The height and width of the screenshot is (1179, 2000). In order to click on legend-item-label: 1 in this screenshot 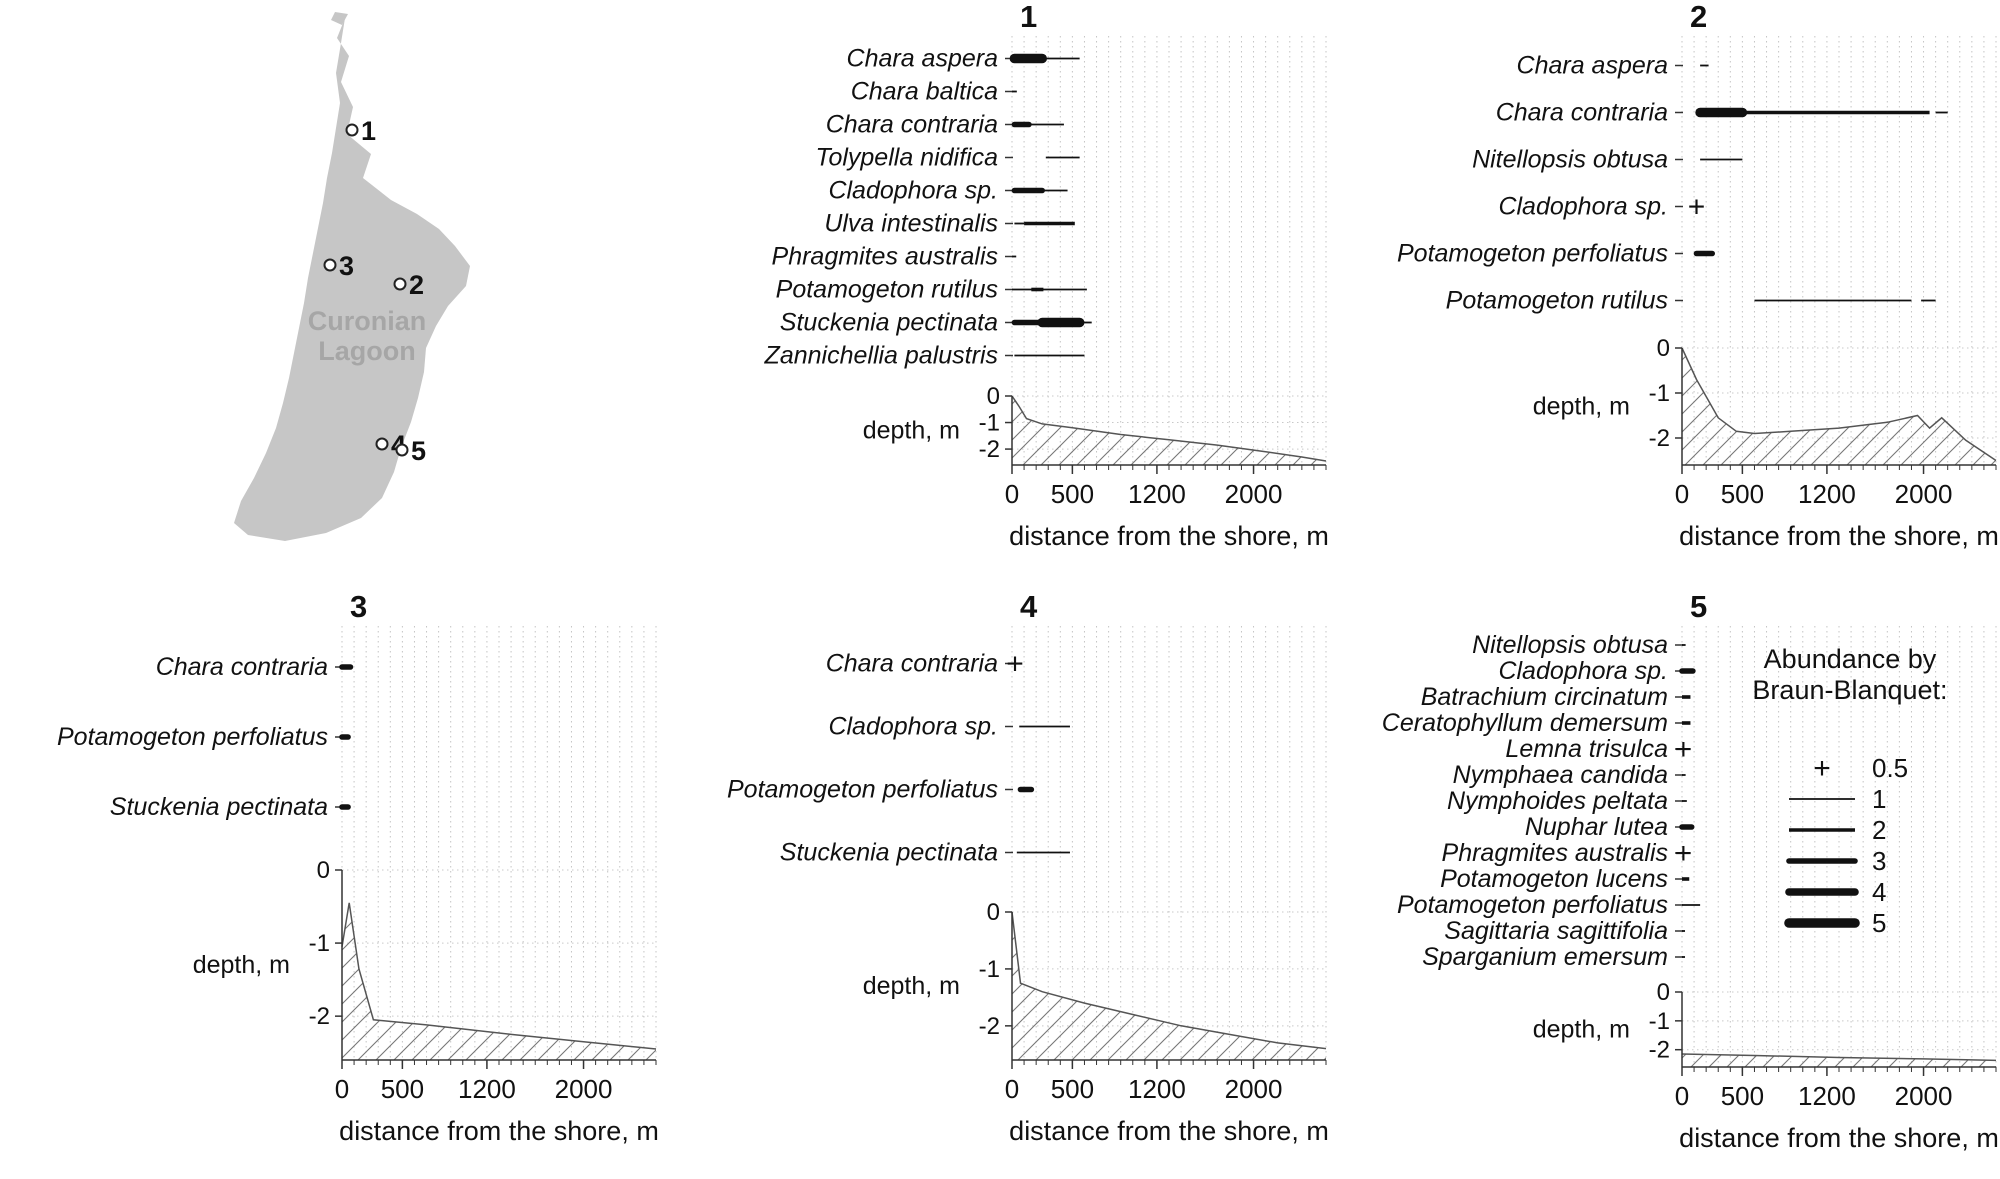, I will do `click(1879, 799)`.